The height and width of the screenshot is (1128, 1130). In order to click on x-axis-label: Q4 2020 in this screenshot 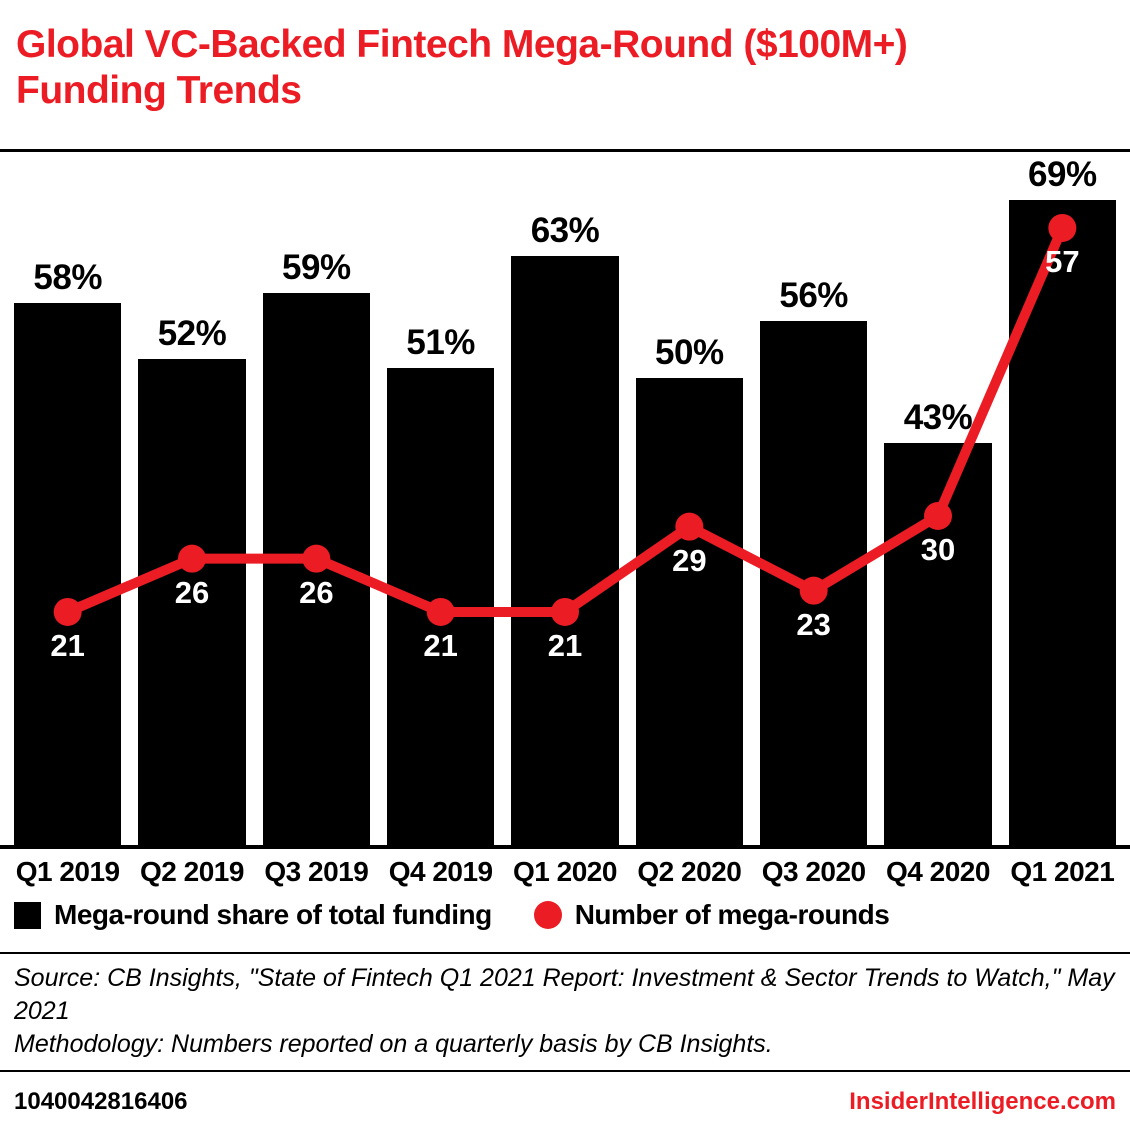, I will do `click(938, 871)`.